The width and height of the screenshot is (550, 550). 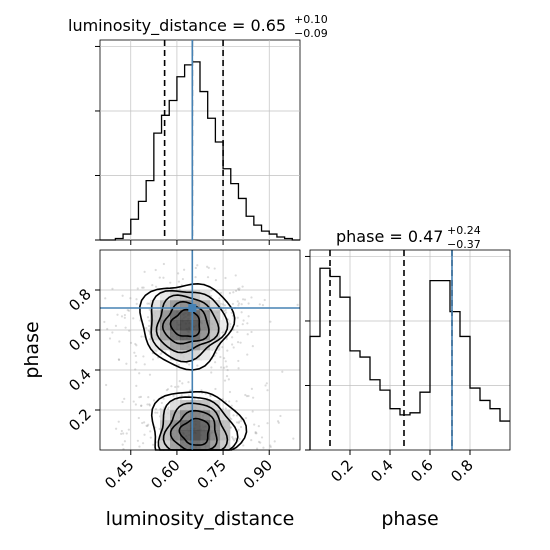 What do you see at coordinates (32, 349) in the screenshot?
I see `joint-ylabel: phase` at bounding box center [32, 349].